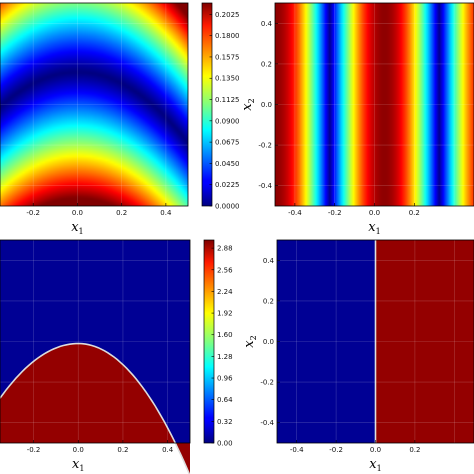 The height and width of the screenshot is (474, 474). Describe the element at coordinates (227, 143) in the screenshot. I see `top-left-colorbar-label: 0.0675` at that location.